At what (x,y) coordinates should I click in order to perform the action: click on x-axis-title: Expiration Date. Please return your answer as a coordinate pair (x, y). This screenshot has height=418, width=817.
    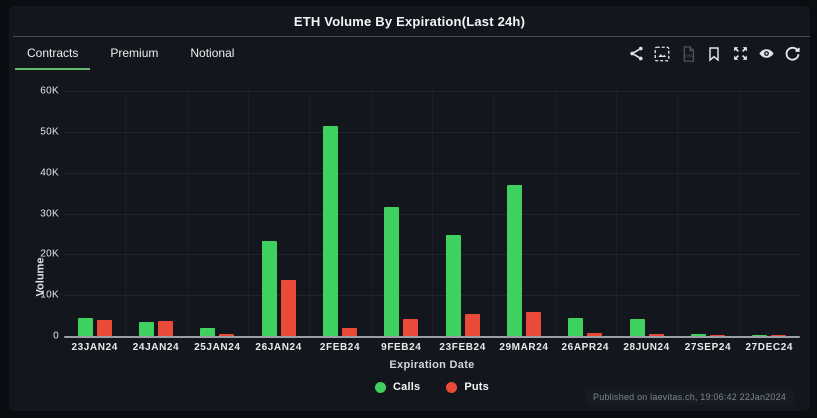
    Looking at the image, I should click on (432, 365).